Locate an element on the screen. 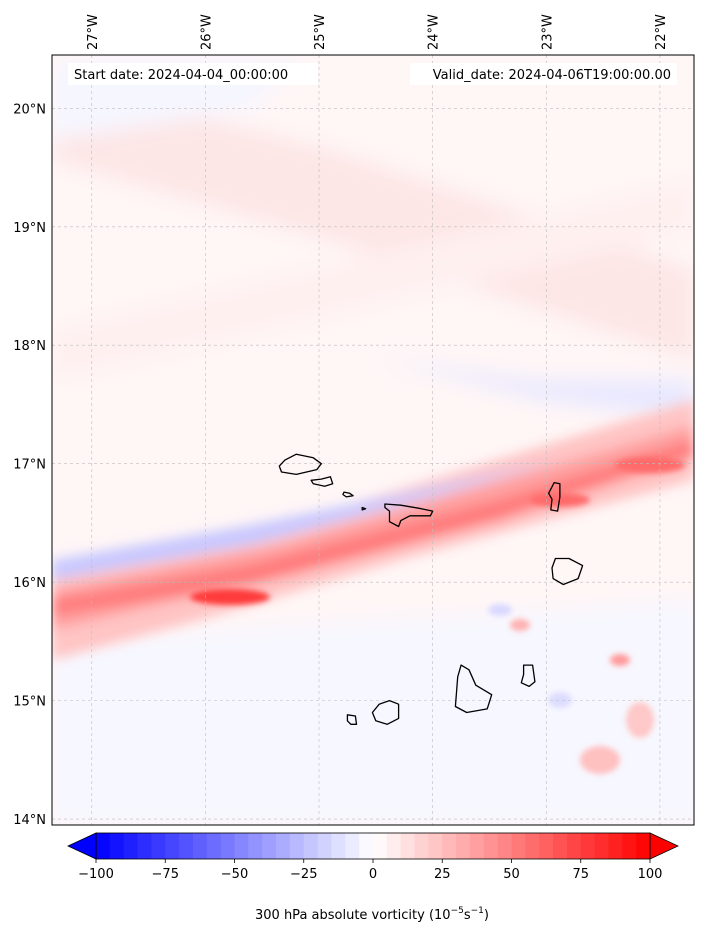 The image size is (703, 936). colorbar-extend-low is located at coordinates (82, 846).